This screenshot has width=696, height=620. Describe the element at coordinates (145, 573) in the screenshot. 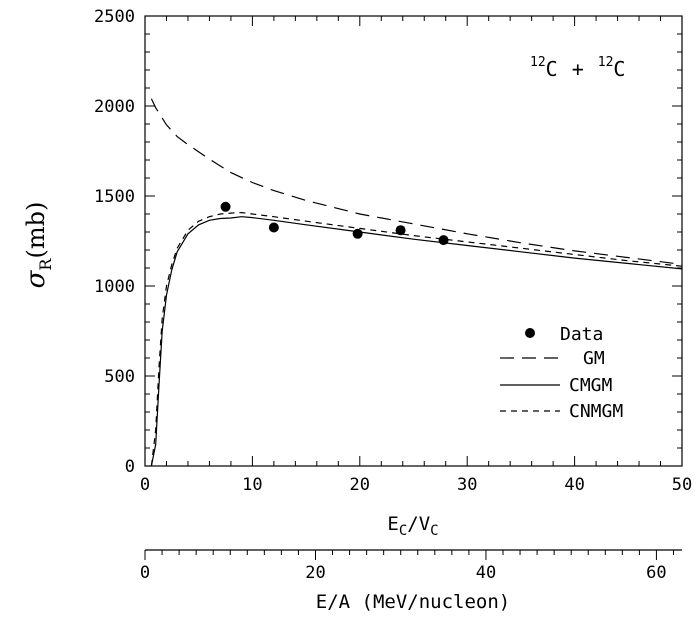

I see `x2-tick-label: 0` at that location.